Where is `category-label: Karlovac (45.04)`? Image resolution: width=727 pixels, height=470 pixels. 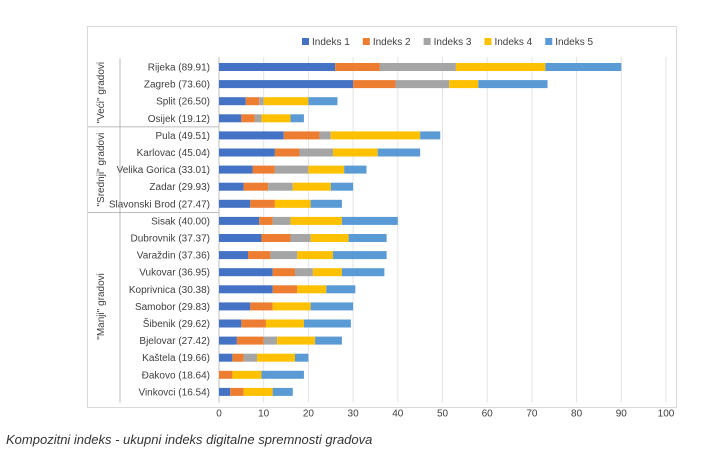 category-label: Karlovac (45.04) is located at coordinates (173, 153).